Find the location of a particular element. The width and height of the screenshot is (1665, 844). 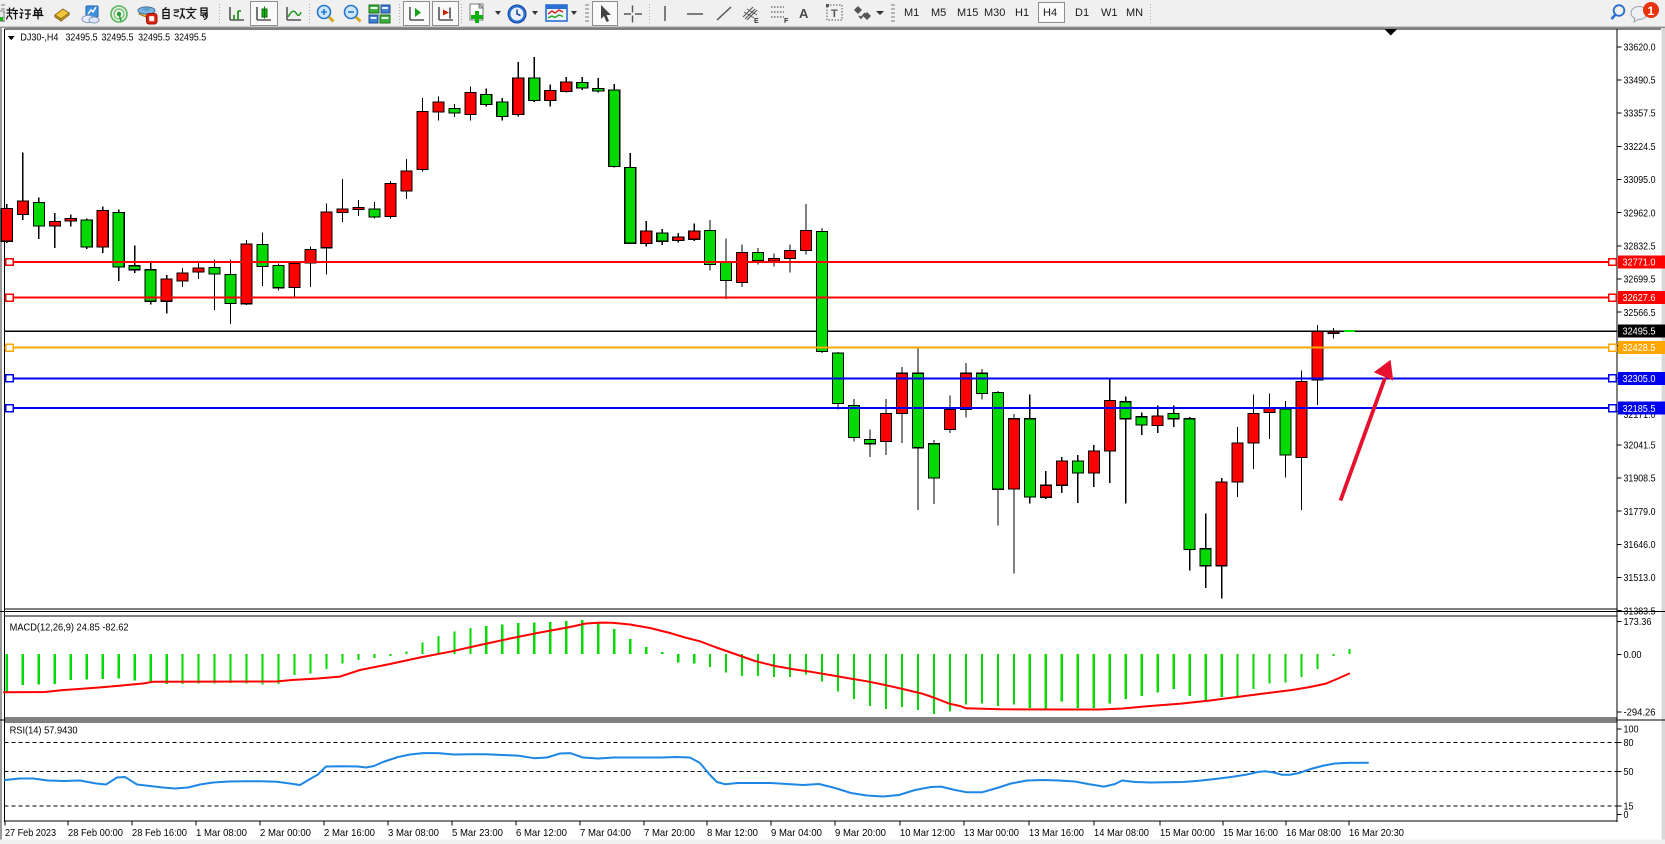

svg-text: 32627.6 is located at coordinates (1639, 298).